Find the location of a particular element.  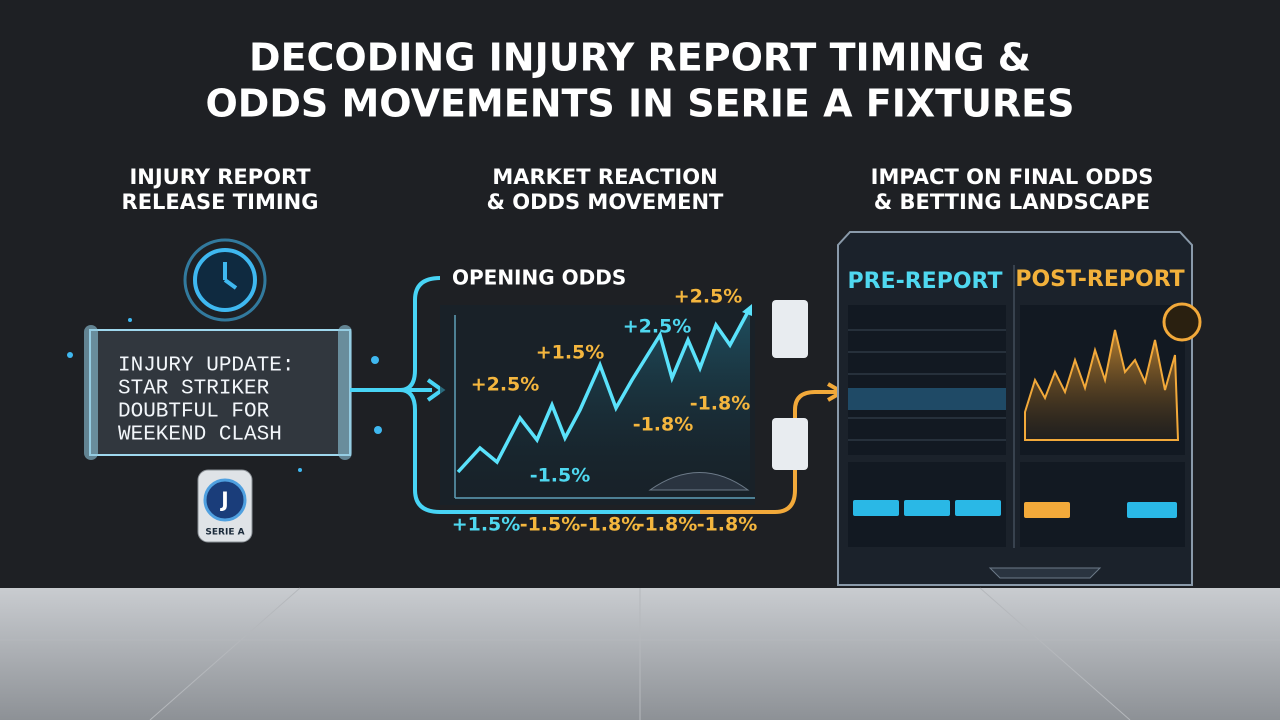

injury-panel is located at coordinates (224, 395).